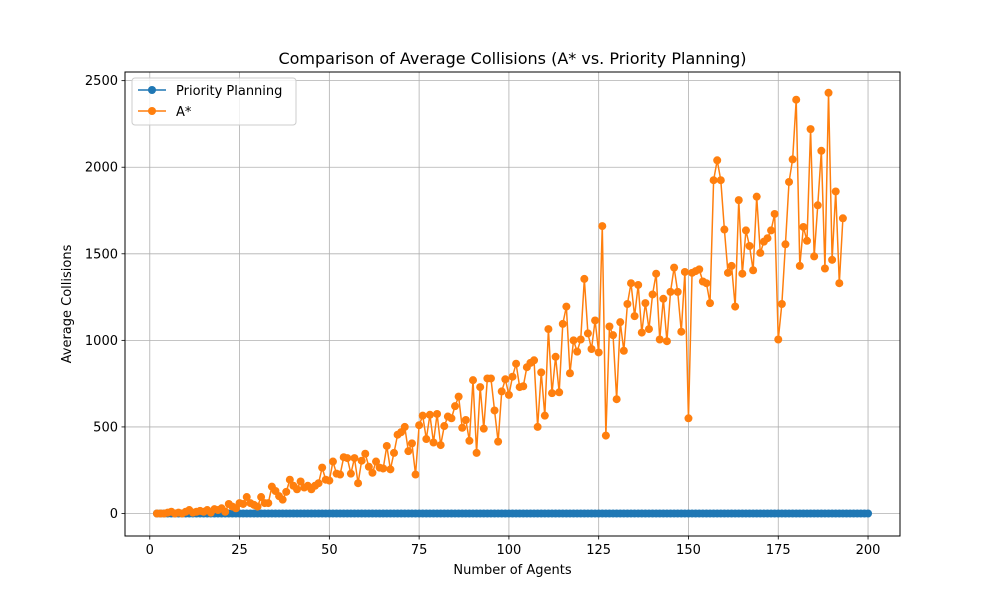  I want to click on x-tick-label: 75, so click(419, 550).